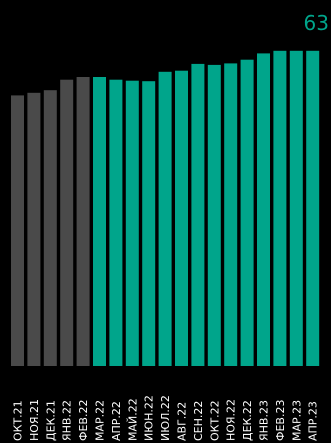  I want to click on bar-ДЕК.22, so click(247, 212).